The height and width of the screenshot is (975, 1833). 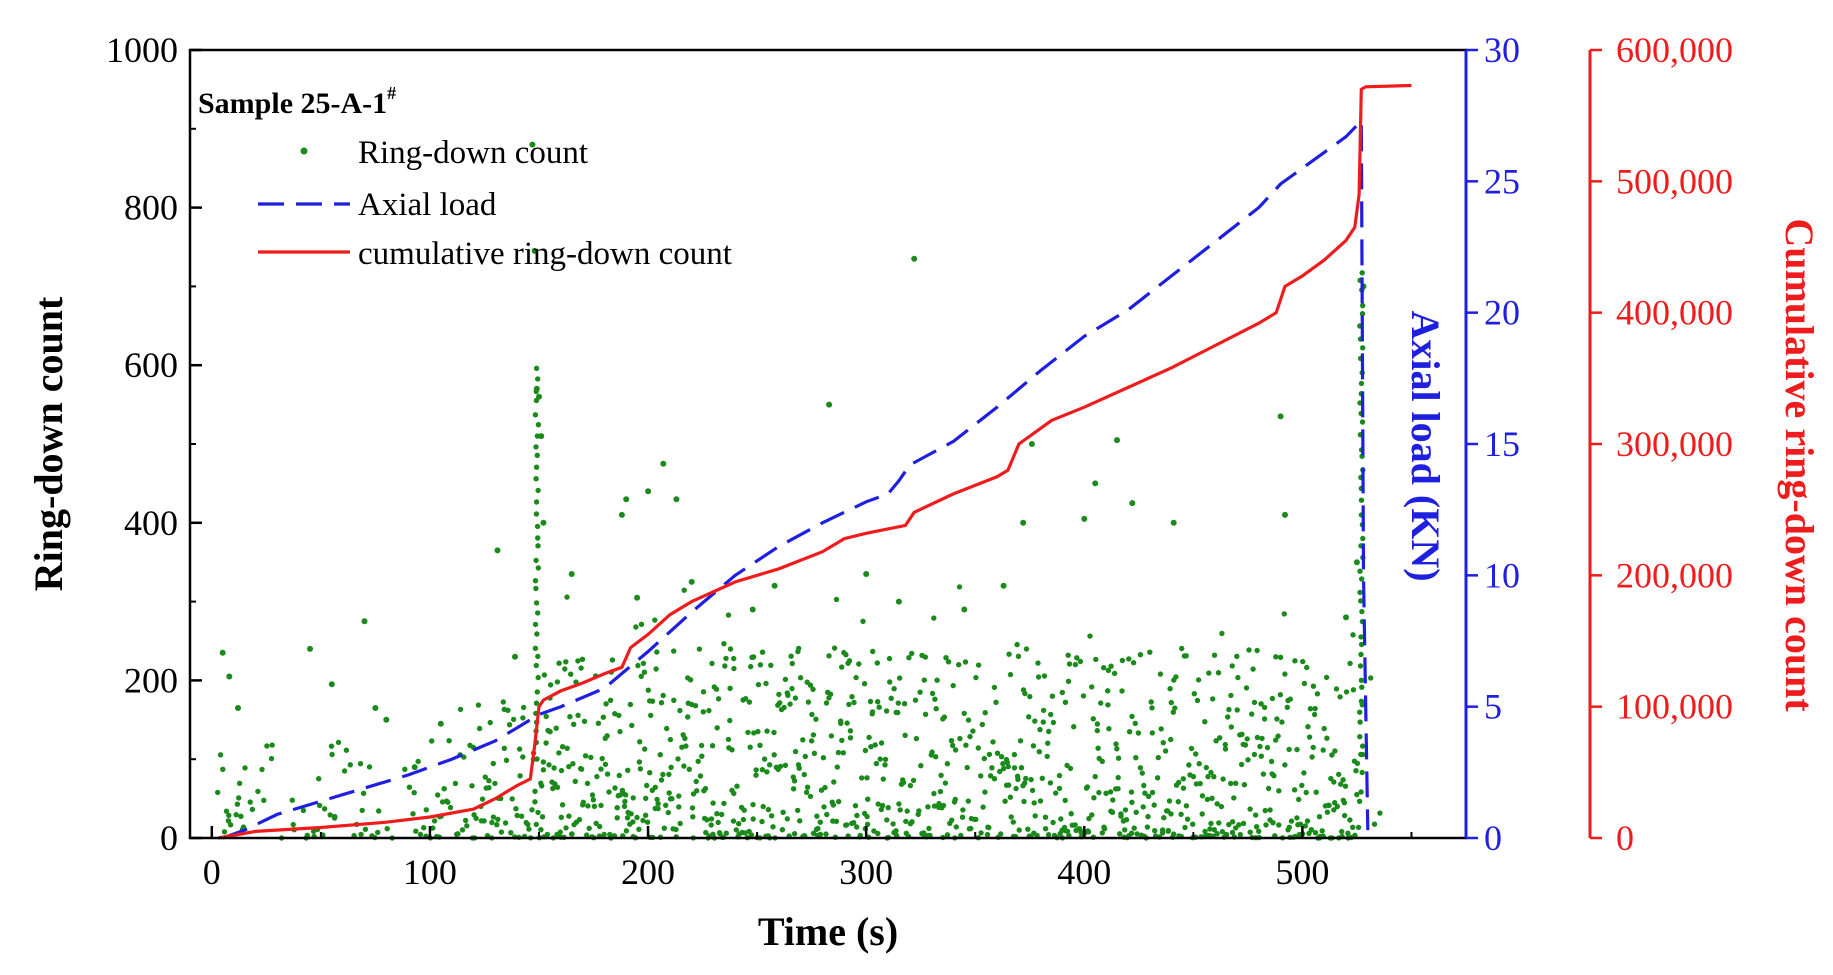 What do you see at coordinates (545, 254) in the screenshot?
I see `legend-label-cumulative: cumulative ring-down count` at bounding box center [545, 254].